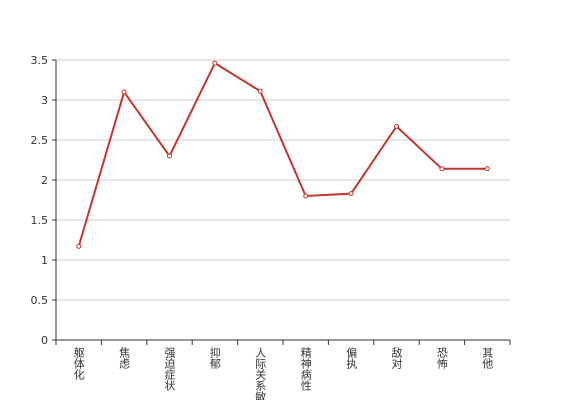 This screenshot has height=400, width=567. I want to click on x-tick-label: 敌对, so click(396, 357).